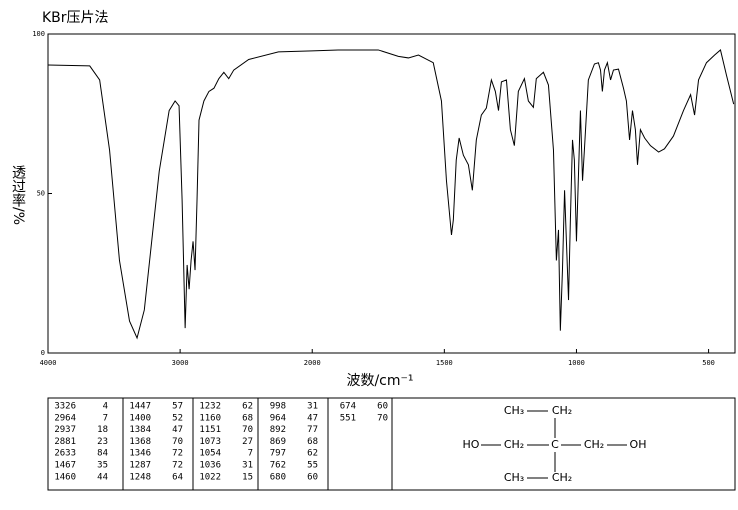 The height and width of the screenshot is (510, 738). Describe the element at coordinates (140, 454) in the screenshot. I see `peak-wavenumber: 1346` at that location.